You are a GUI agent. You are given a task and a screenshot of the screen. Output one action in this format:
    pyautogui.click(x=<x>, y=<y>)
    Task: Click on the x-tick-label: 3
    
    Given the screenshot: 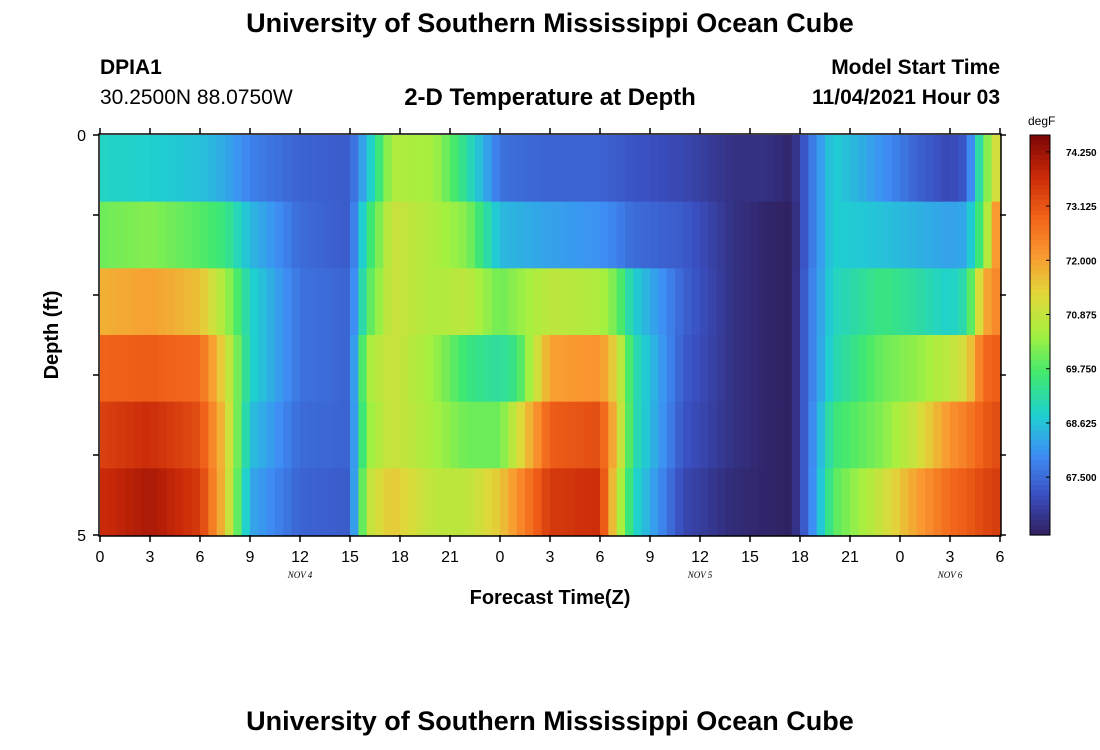 What is the action you would take?
    pyautogui.click(x=550, y=557)
    